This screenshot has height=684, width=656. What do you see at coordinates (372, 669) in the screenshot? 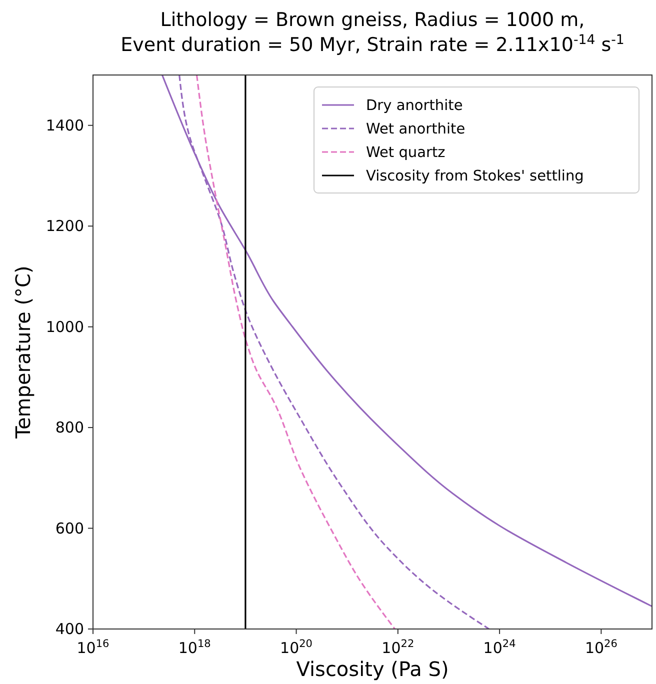
I see `x-axis-title: Viscosity (Pa S)` at bounding box center [372, 669].